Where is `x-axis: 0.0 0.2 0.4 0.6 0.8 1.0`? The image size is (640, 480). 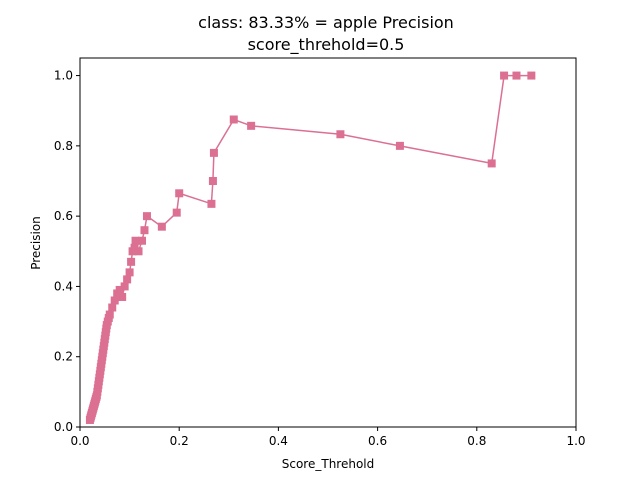 x-axis: 0.0 0.2 0.4 0.6 0.8 1.0 is located at coordinates (328, 437).